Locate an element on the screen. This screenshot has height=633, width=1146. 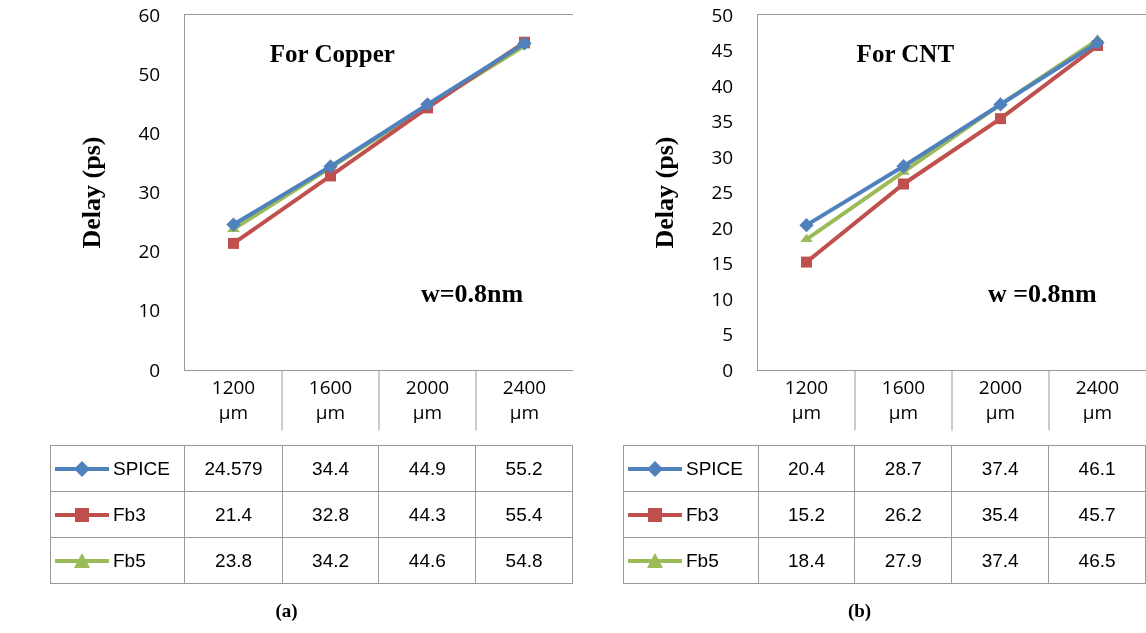
data-label: 28.7 is located at coordinates (903, 468).